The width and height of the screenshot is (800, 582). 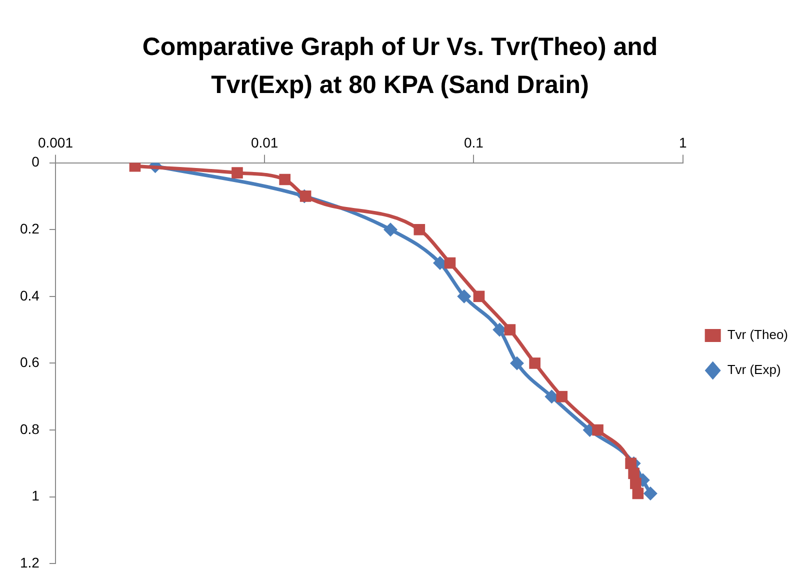 I want to click on y-tick-label: 0.4, so click(x=30, y=295).